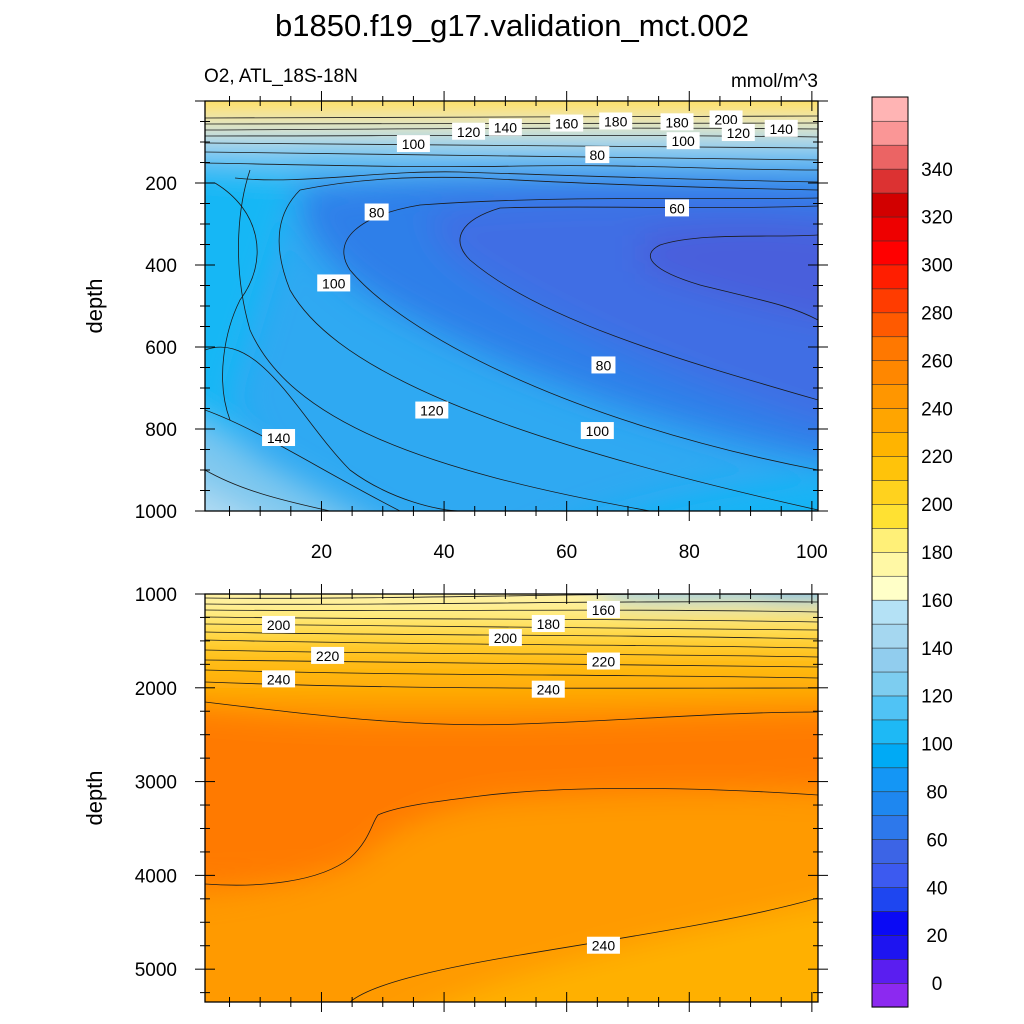  Describe the element at coordinates (441, 777) in the screenshot. I see `lower-contour-labels: 200 220 240 200 180 160 220 240 240` at that location.